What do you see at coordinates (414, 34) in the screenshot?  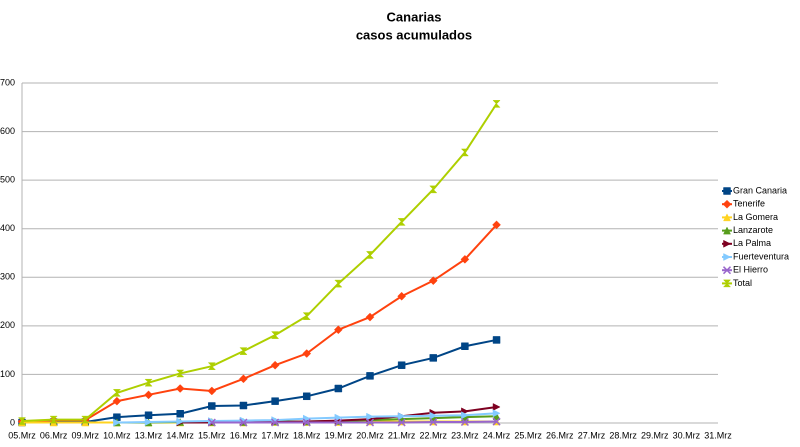 I see `chart-subtitle: casos acumulados` at bounding box center [414, 34].